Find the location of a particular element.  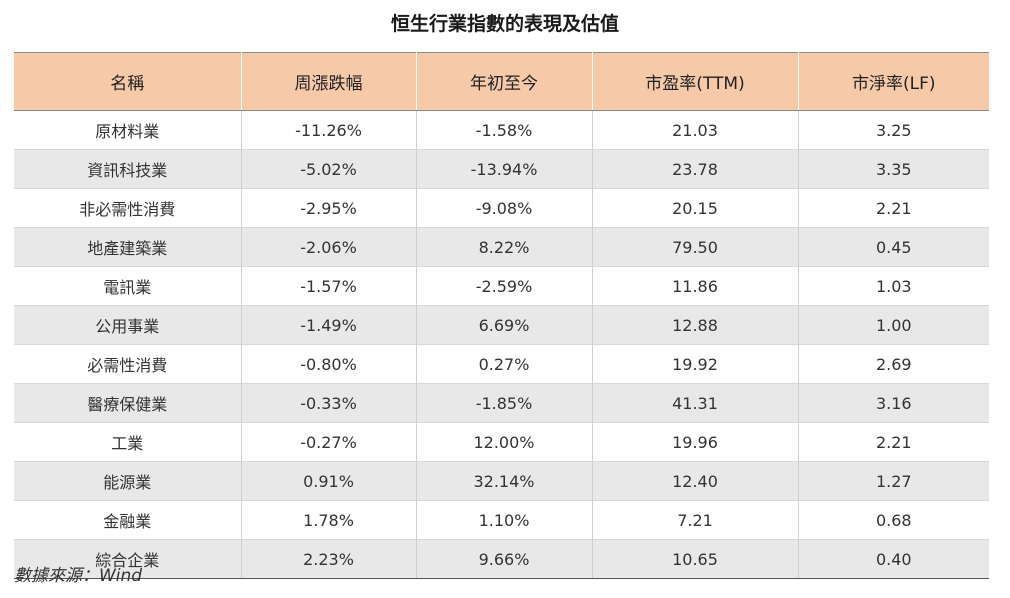

table-row: 金融業 1.78% 1.10% 7.21 0.68 is located at coordinates (501, 520).